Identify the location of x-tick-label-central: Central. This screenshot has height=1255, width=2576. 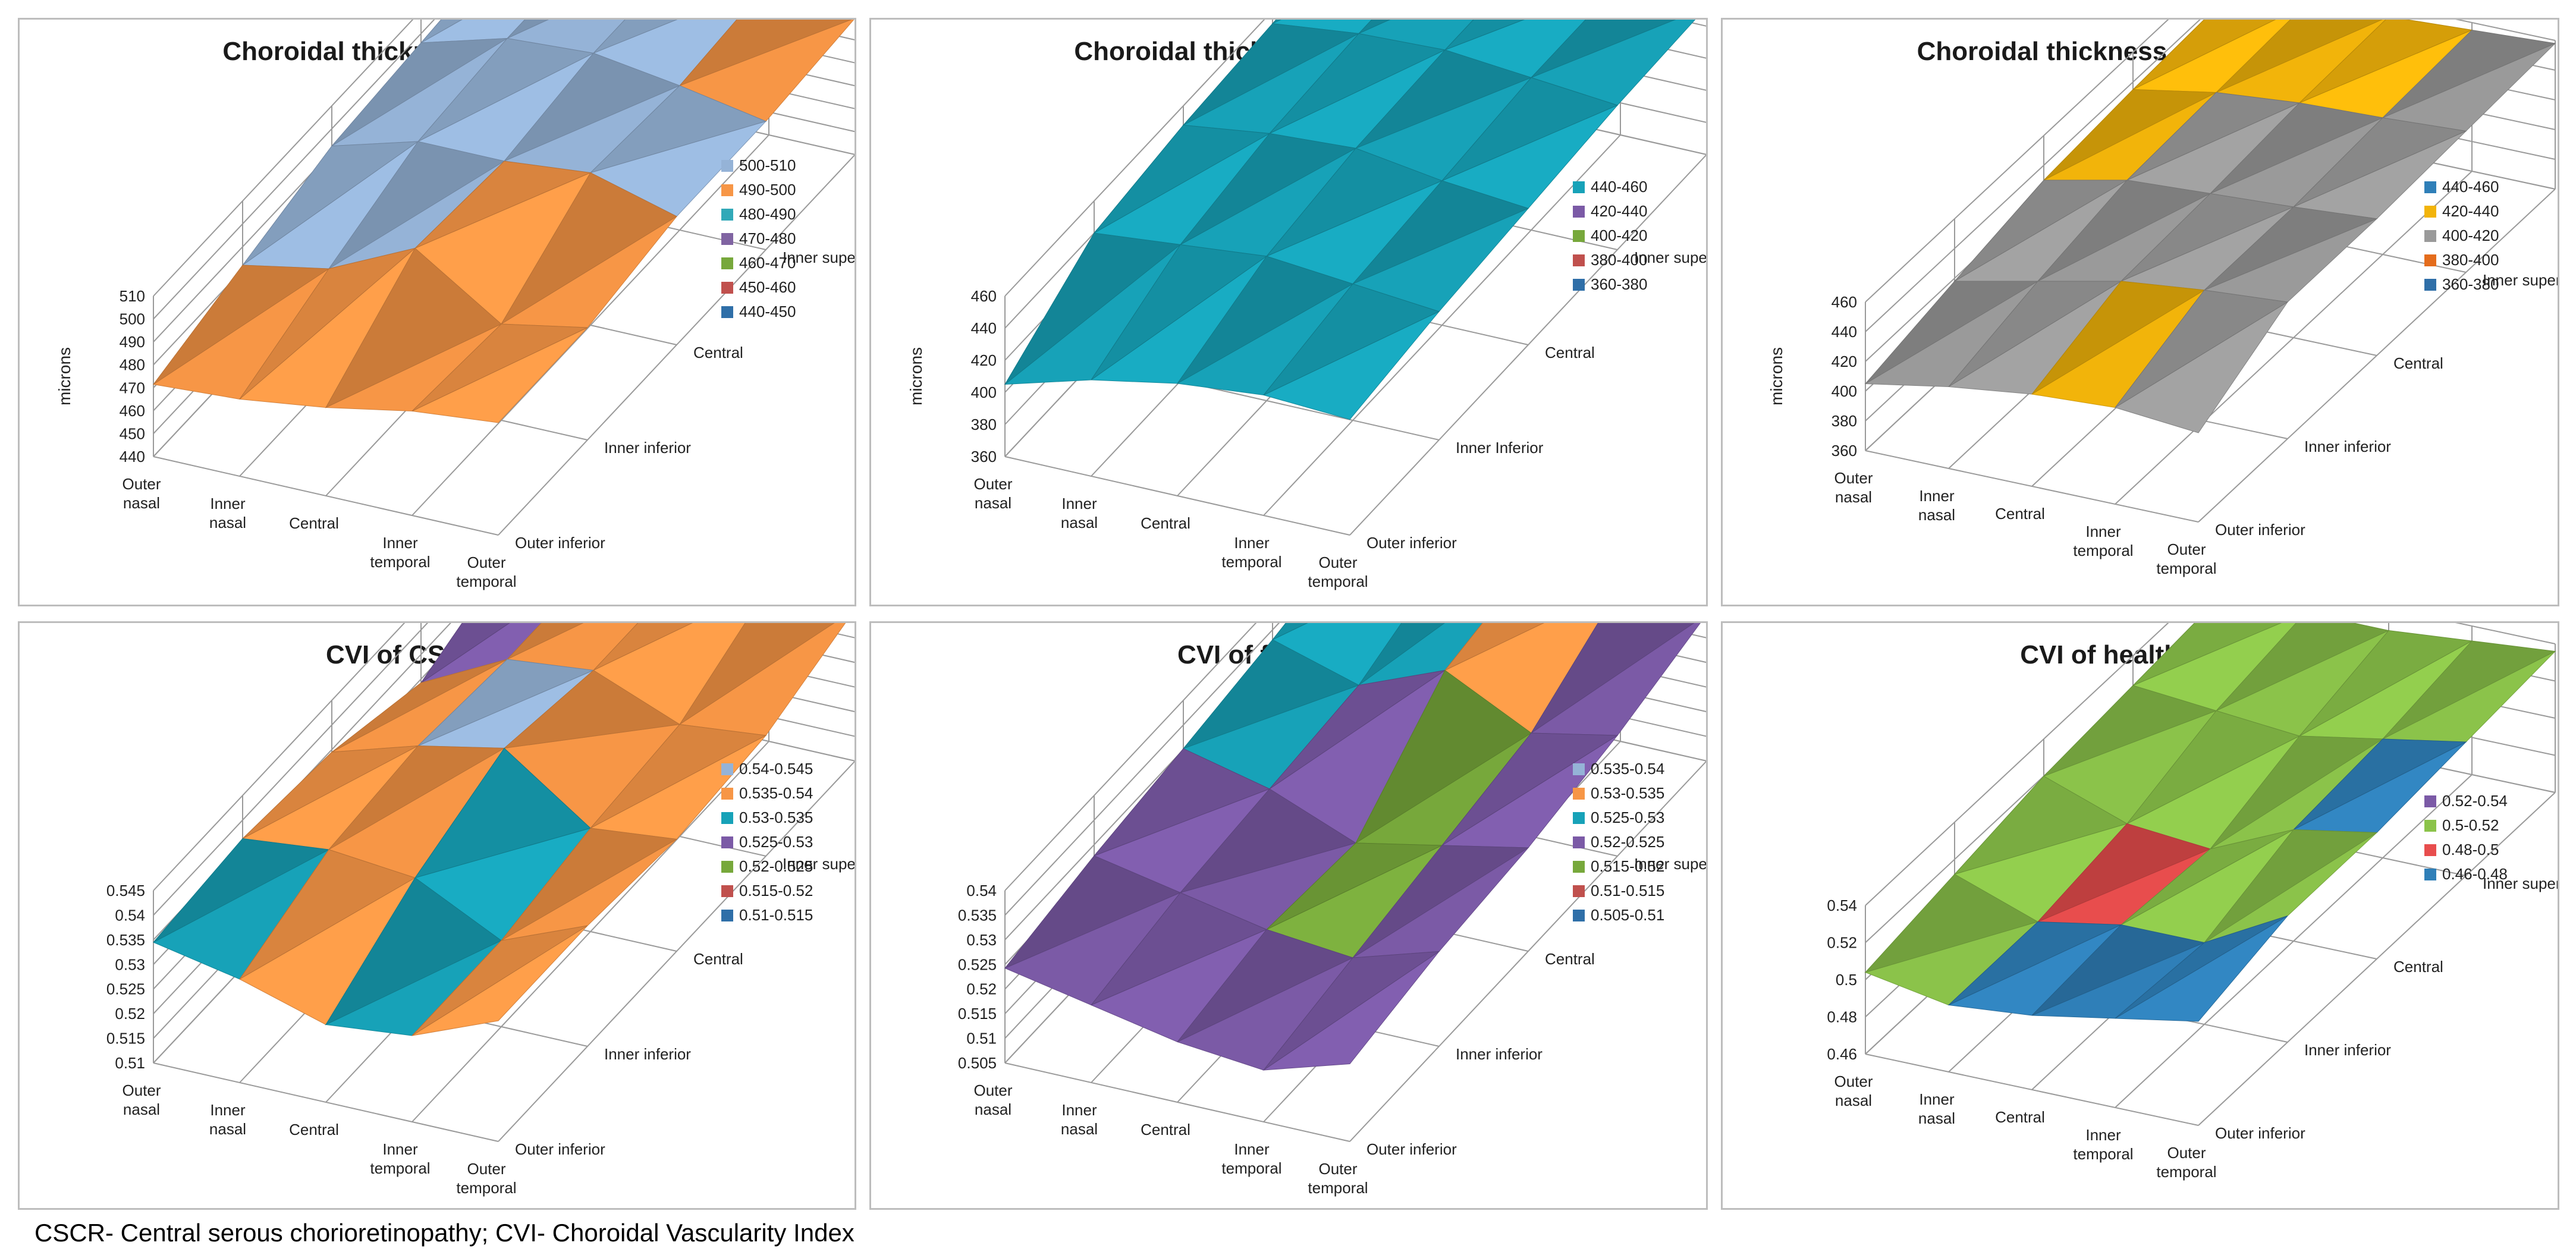
(2020, 1117).